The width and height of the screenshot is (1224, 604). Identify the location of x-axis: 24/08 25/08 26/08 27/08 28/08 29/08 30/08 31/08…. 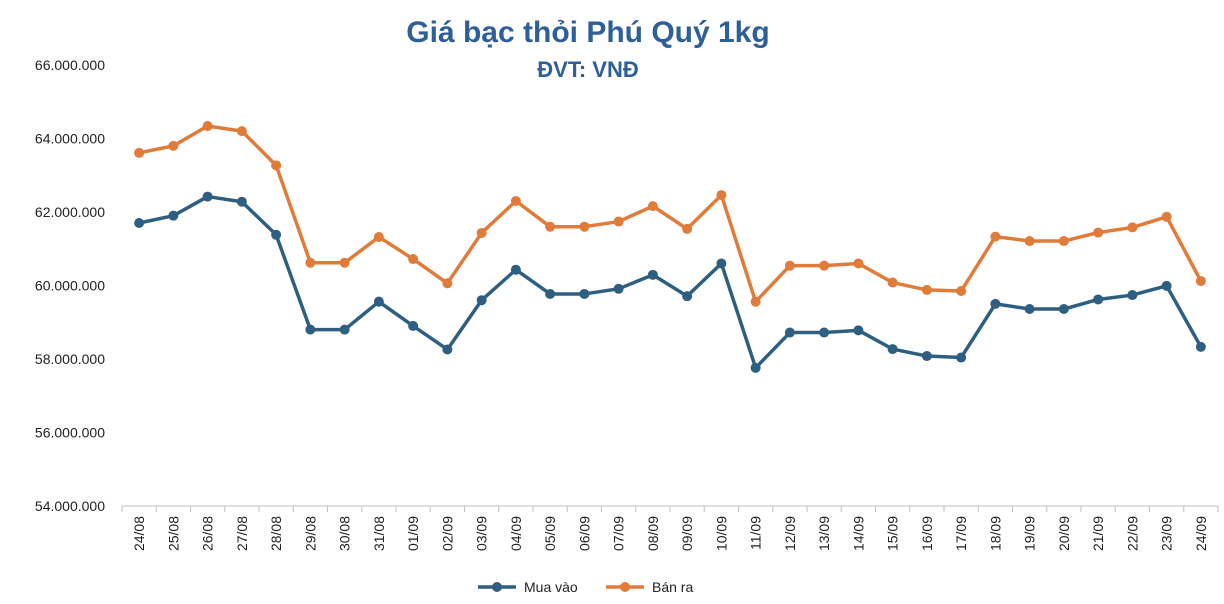
(670, 528).